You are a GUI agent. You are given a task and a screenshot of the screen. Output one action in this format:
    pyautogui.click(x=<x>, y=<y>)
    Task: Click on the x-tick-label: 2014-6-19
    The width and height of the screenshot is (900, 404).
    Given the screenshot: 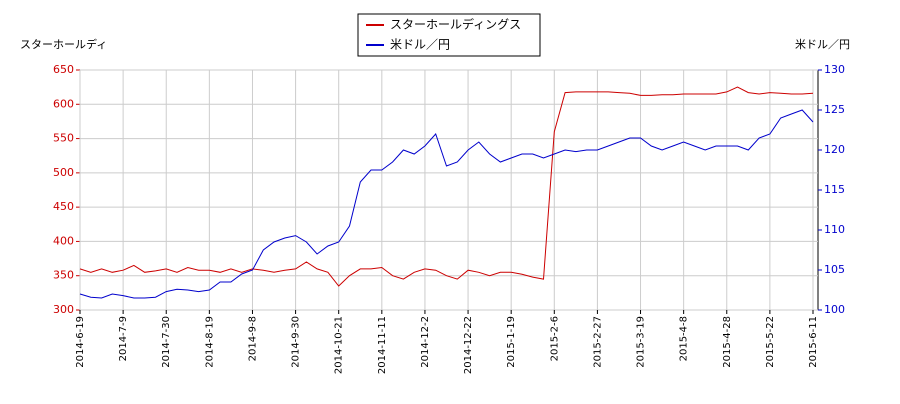 What is the action you would take?
    pyautogui.click(x=80, y=342)
    